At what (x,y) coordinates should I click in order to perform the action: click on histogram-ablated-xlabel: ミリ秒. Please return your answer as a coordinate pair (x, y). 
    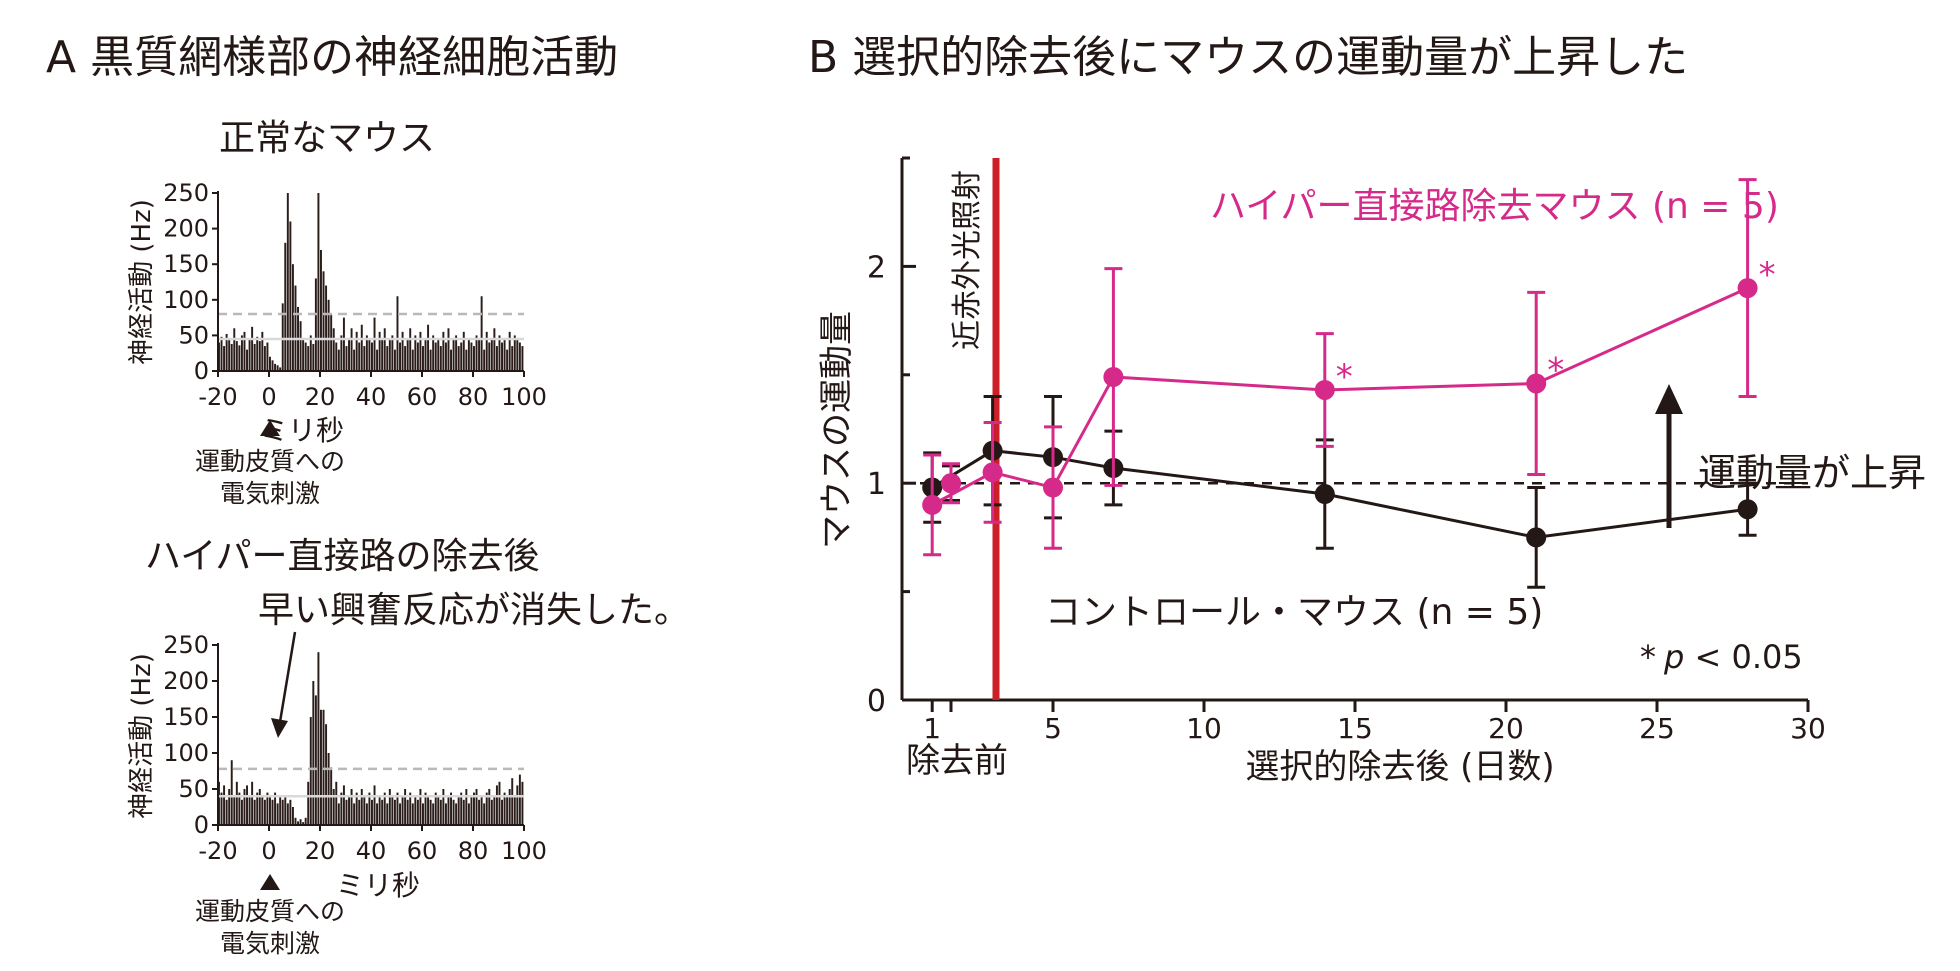
    Looking at the image, I should click on (378, 885).